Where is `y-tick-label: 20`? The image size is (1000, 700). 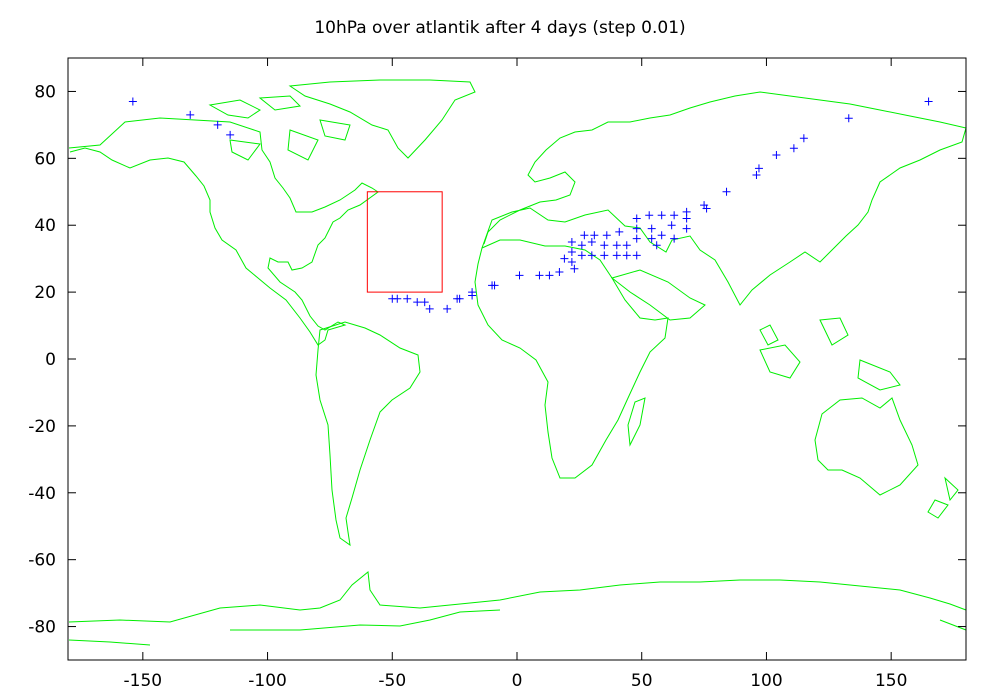 y-tick-label: 20 is located at coordinates (45, 293).